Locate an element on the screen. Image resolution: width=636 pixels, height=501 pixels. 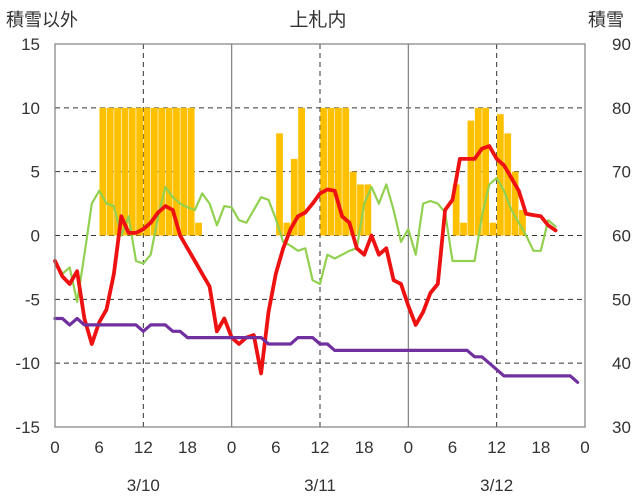
y-left-tick-label: 10 is located at coordinates (30, 108).